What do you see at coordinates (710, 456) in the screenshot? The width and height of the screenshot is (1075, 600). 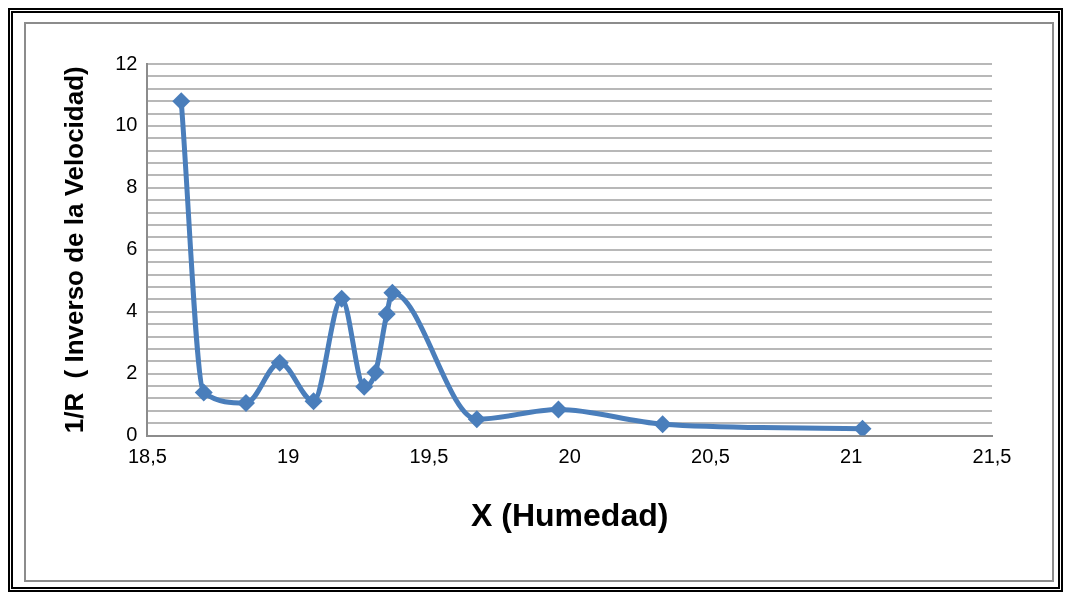 I see `x-tick-label: 20,5` at bounding box center [710, 456].